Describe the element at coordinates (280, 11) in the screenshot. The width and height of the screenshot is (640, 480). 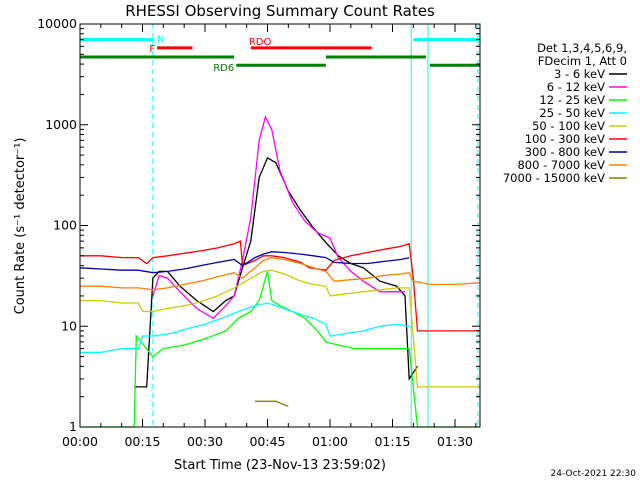
I see `chart-title: RHESSI Observing Summary Count Rates` at that location.